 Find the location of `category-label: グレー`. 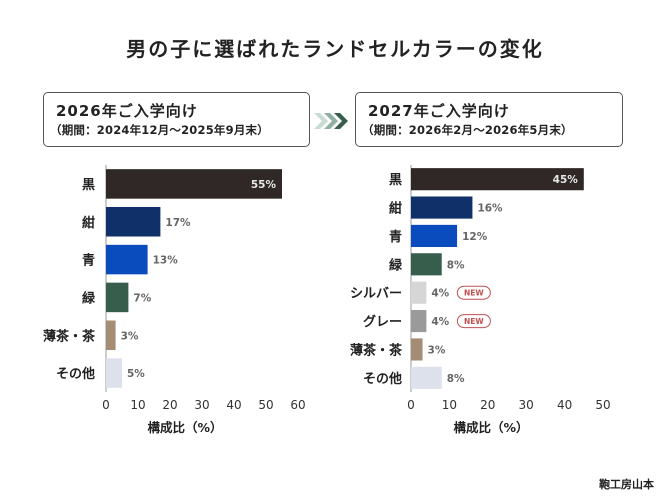

category-label: グレー is located at coordinates (382, 322).